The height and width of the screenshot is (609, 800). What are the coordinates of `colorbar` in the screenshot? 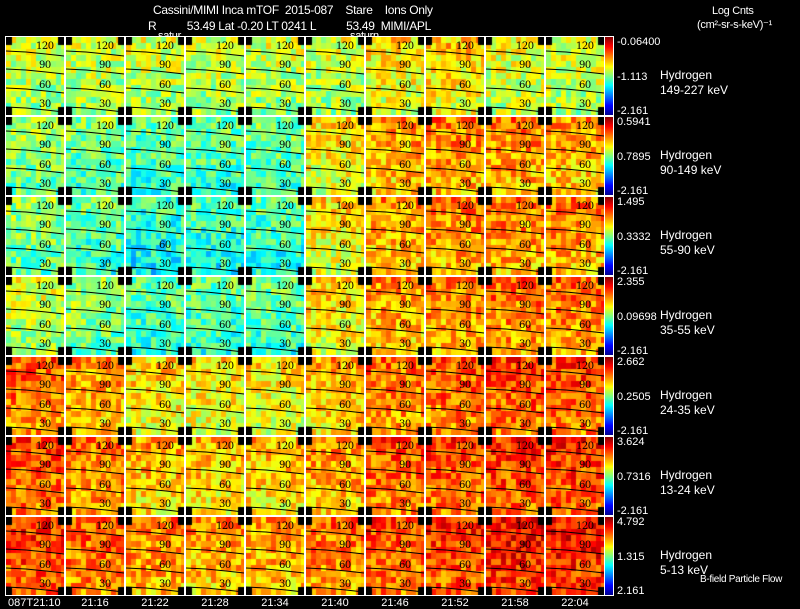 It's located at (609, 396).